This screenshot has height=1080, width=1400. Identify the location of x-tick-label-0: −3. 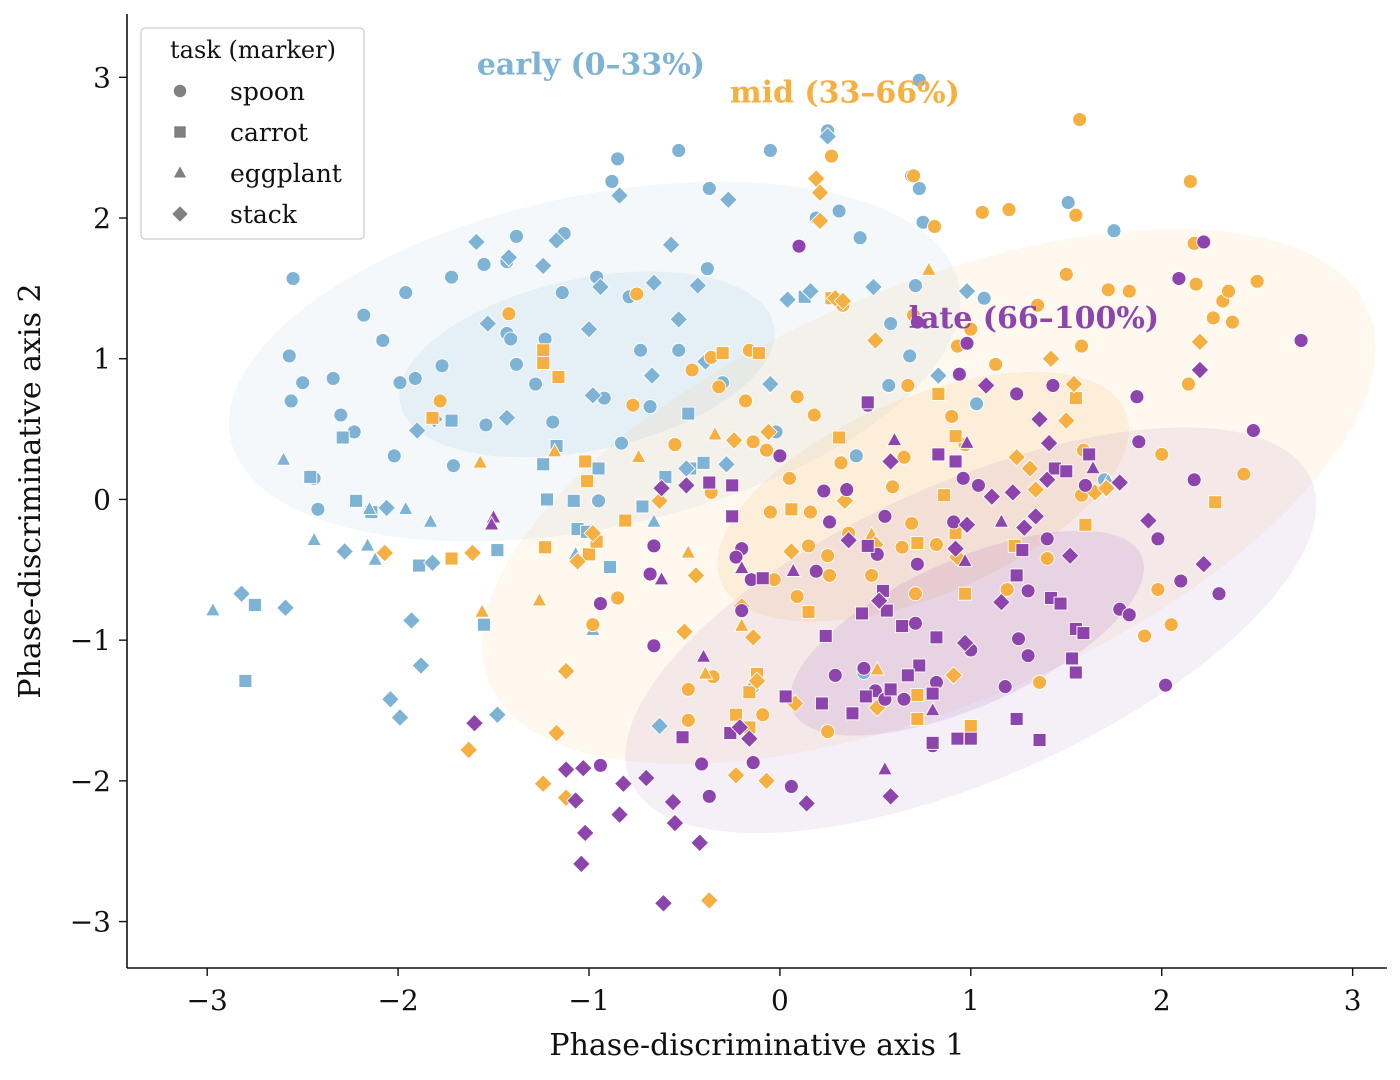
(207, 1000).